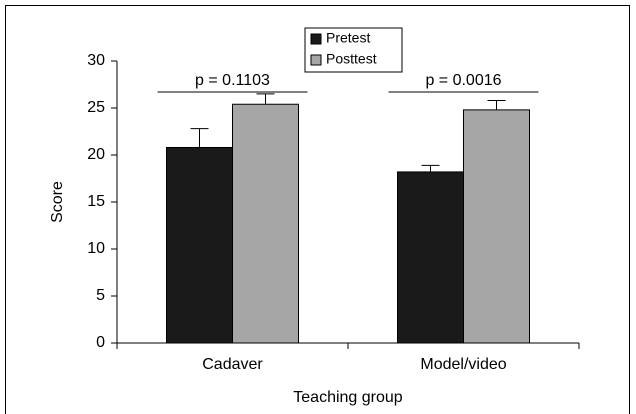 The width and height of the screenshot is (636, 414). What do you see at coordinates (96, 201) in the screenshot?
I see `y-tick-label: 15` at bounding box center [96, 201].